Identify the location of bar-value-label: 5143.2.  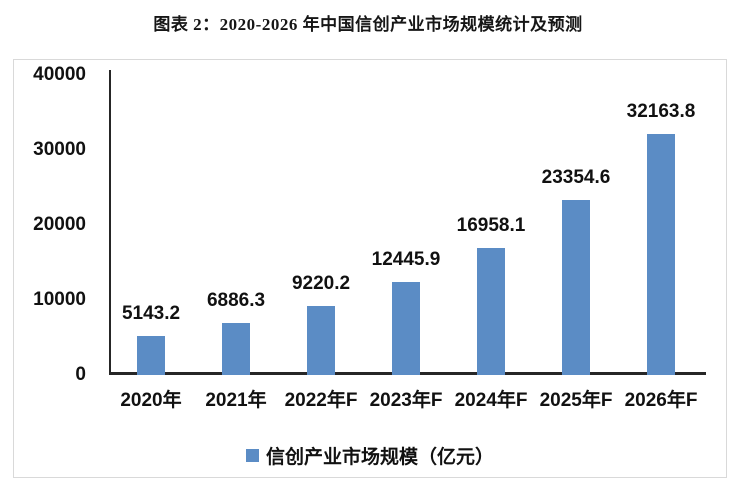
(151, 313).